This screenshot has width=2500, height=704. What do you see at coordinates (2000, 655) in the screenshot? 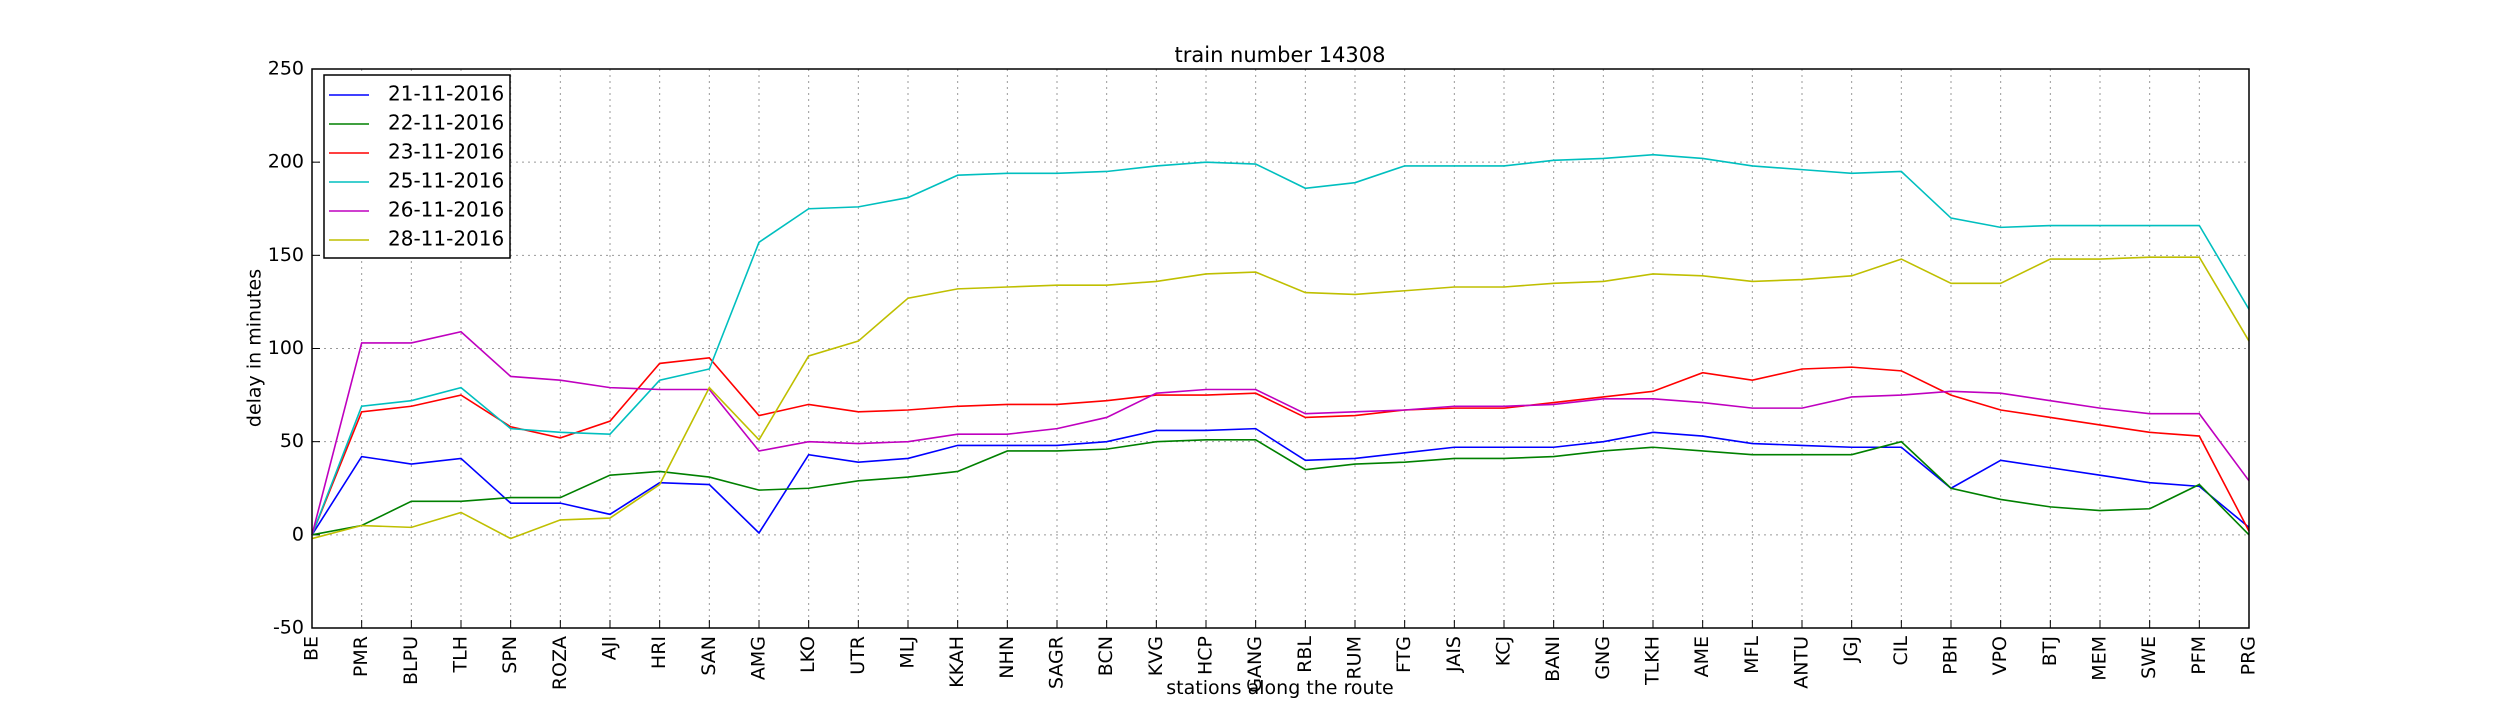
I see `x-tick-label: VPO` at bounding box center [2000, 655].